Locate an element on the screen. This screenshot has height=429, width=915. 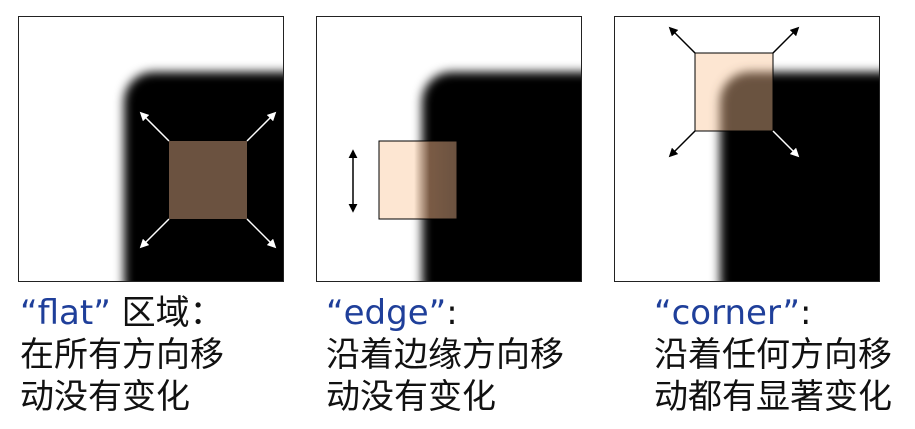
caption-edge-title-suffix: : is located at coordinates (452, 313).